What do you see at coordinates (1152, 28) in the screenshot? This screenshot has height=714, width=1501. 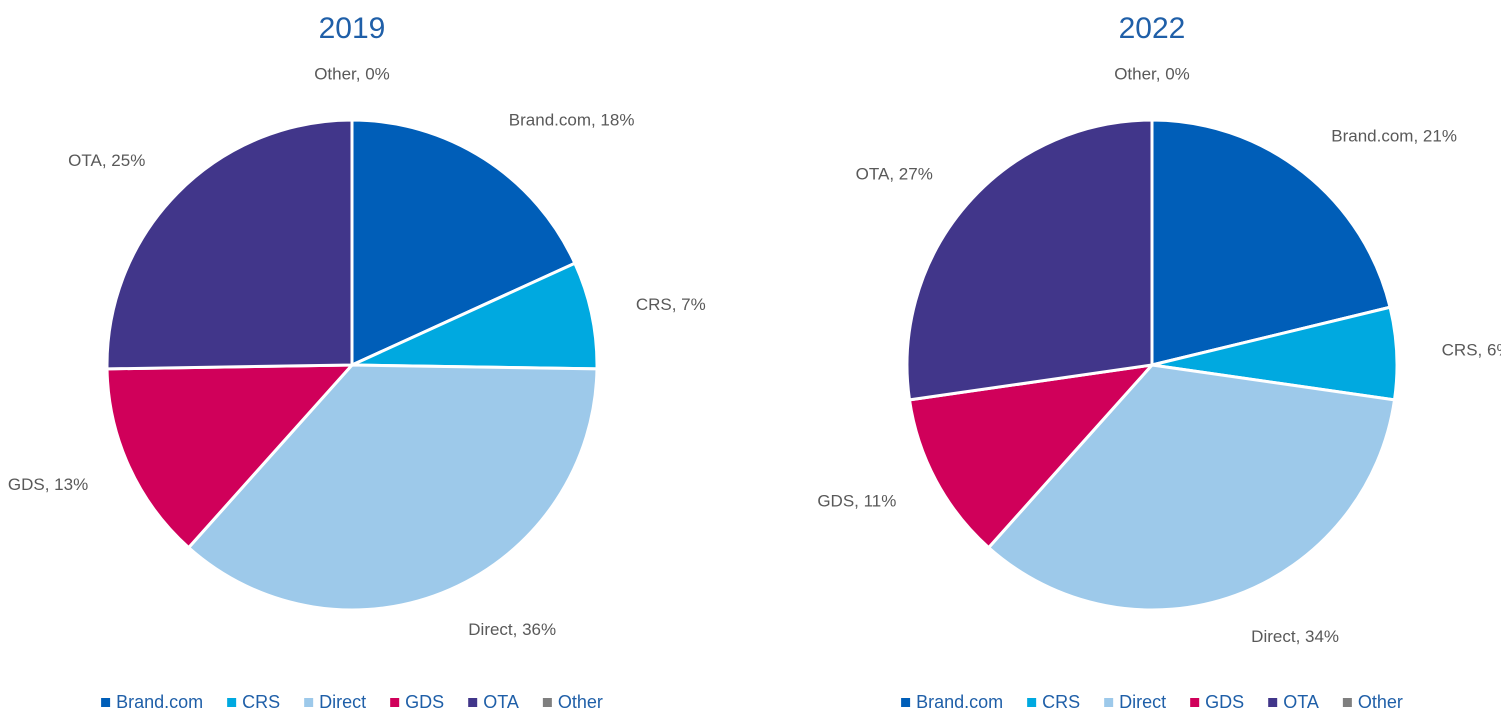 I see `chart-title: 2022` at bounding box center [1152, 28].